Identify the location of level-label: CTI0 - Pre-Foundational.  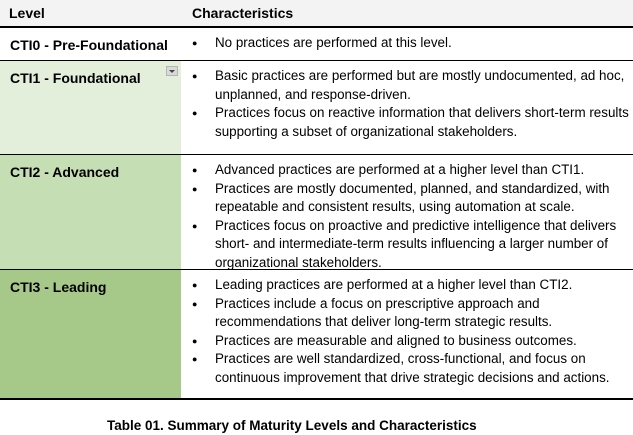
(89, 45).